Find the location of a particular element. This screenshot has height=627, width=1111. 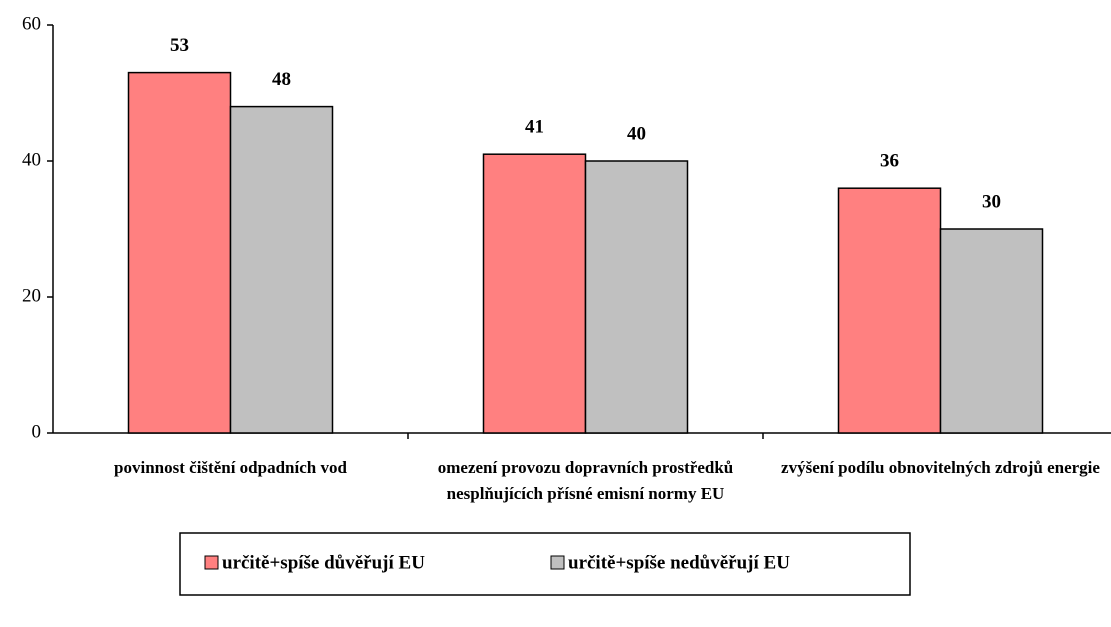

data-label: 30 is located at coordinates (991, 201).